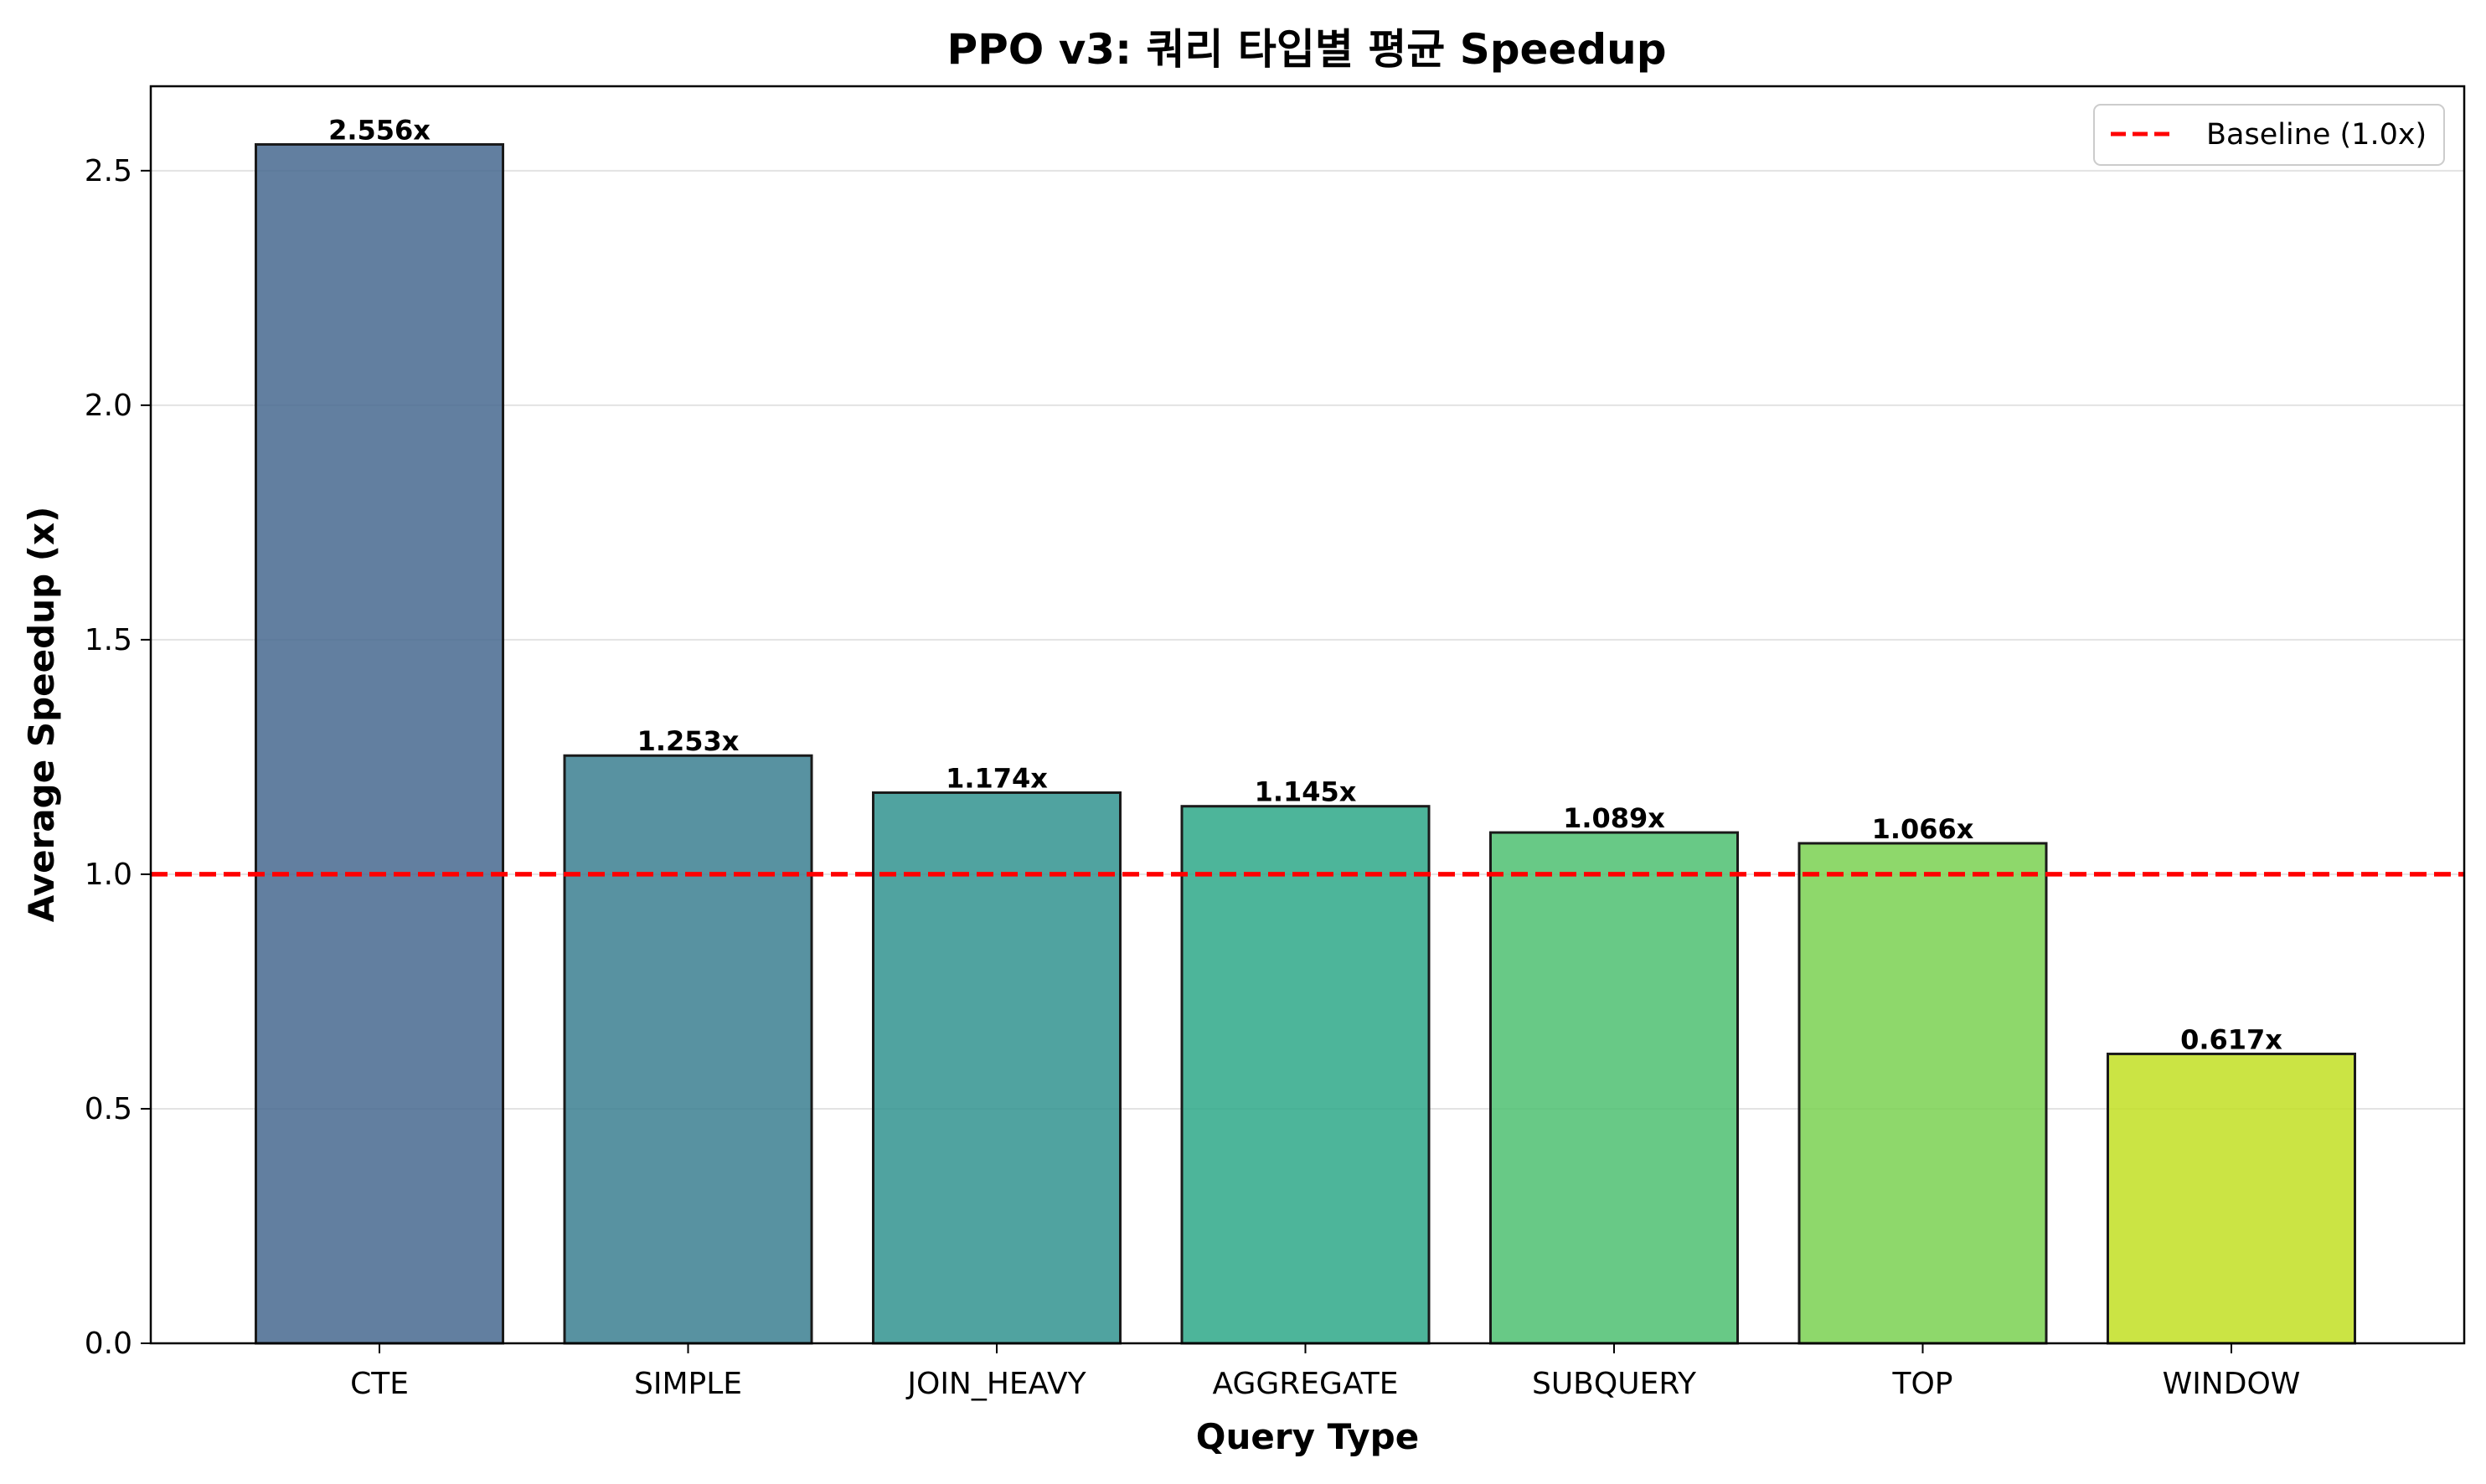 This screenshot has height=1484, width=2486. What do you see at coordinates (109, 171) in the screenshot?
I see `y-tick-label: 2.5` at bounding box center [109, 171].